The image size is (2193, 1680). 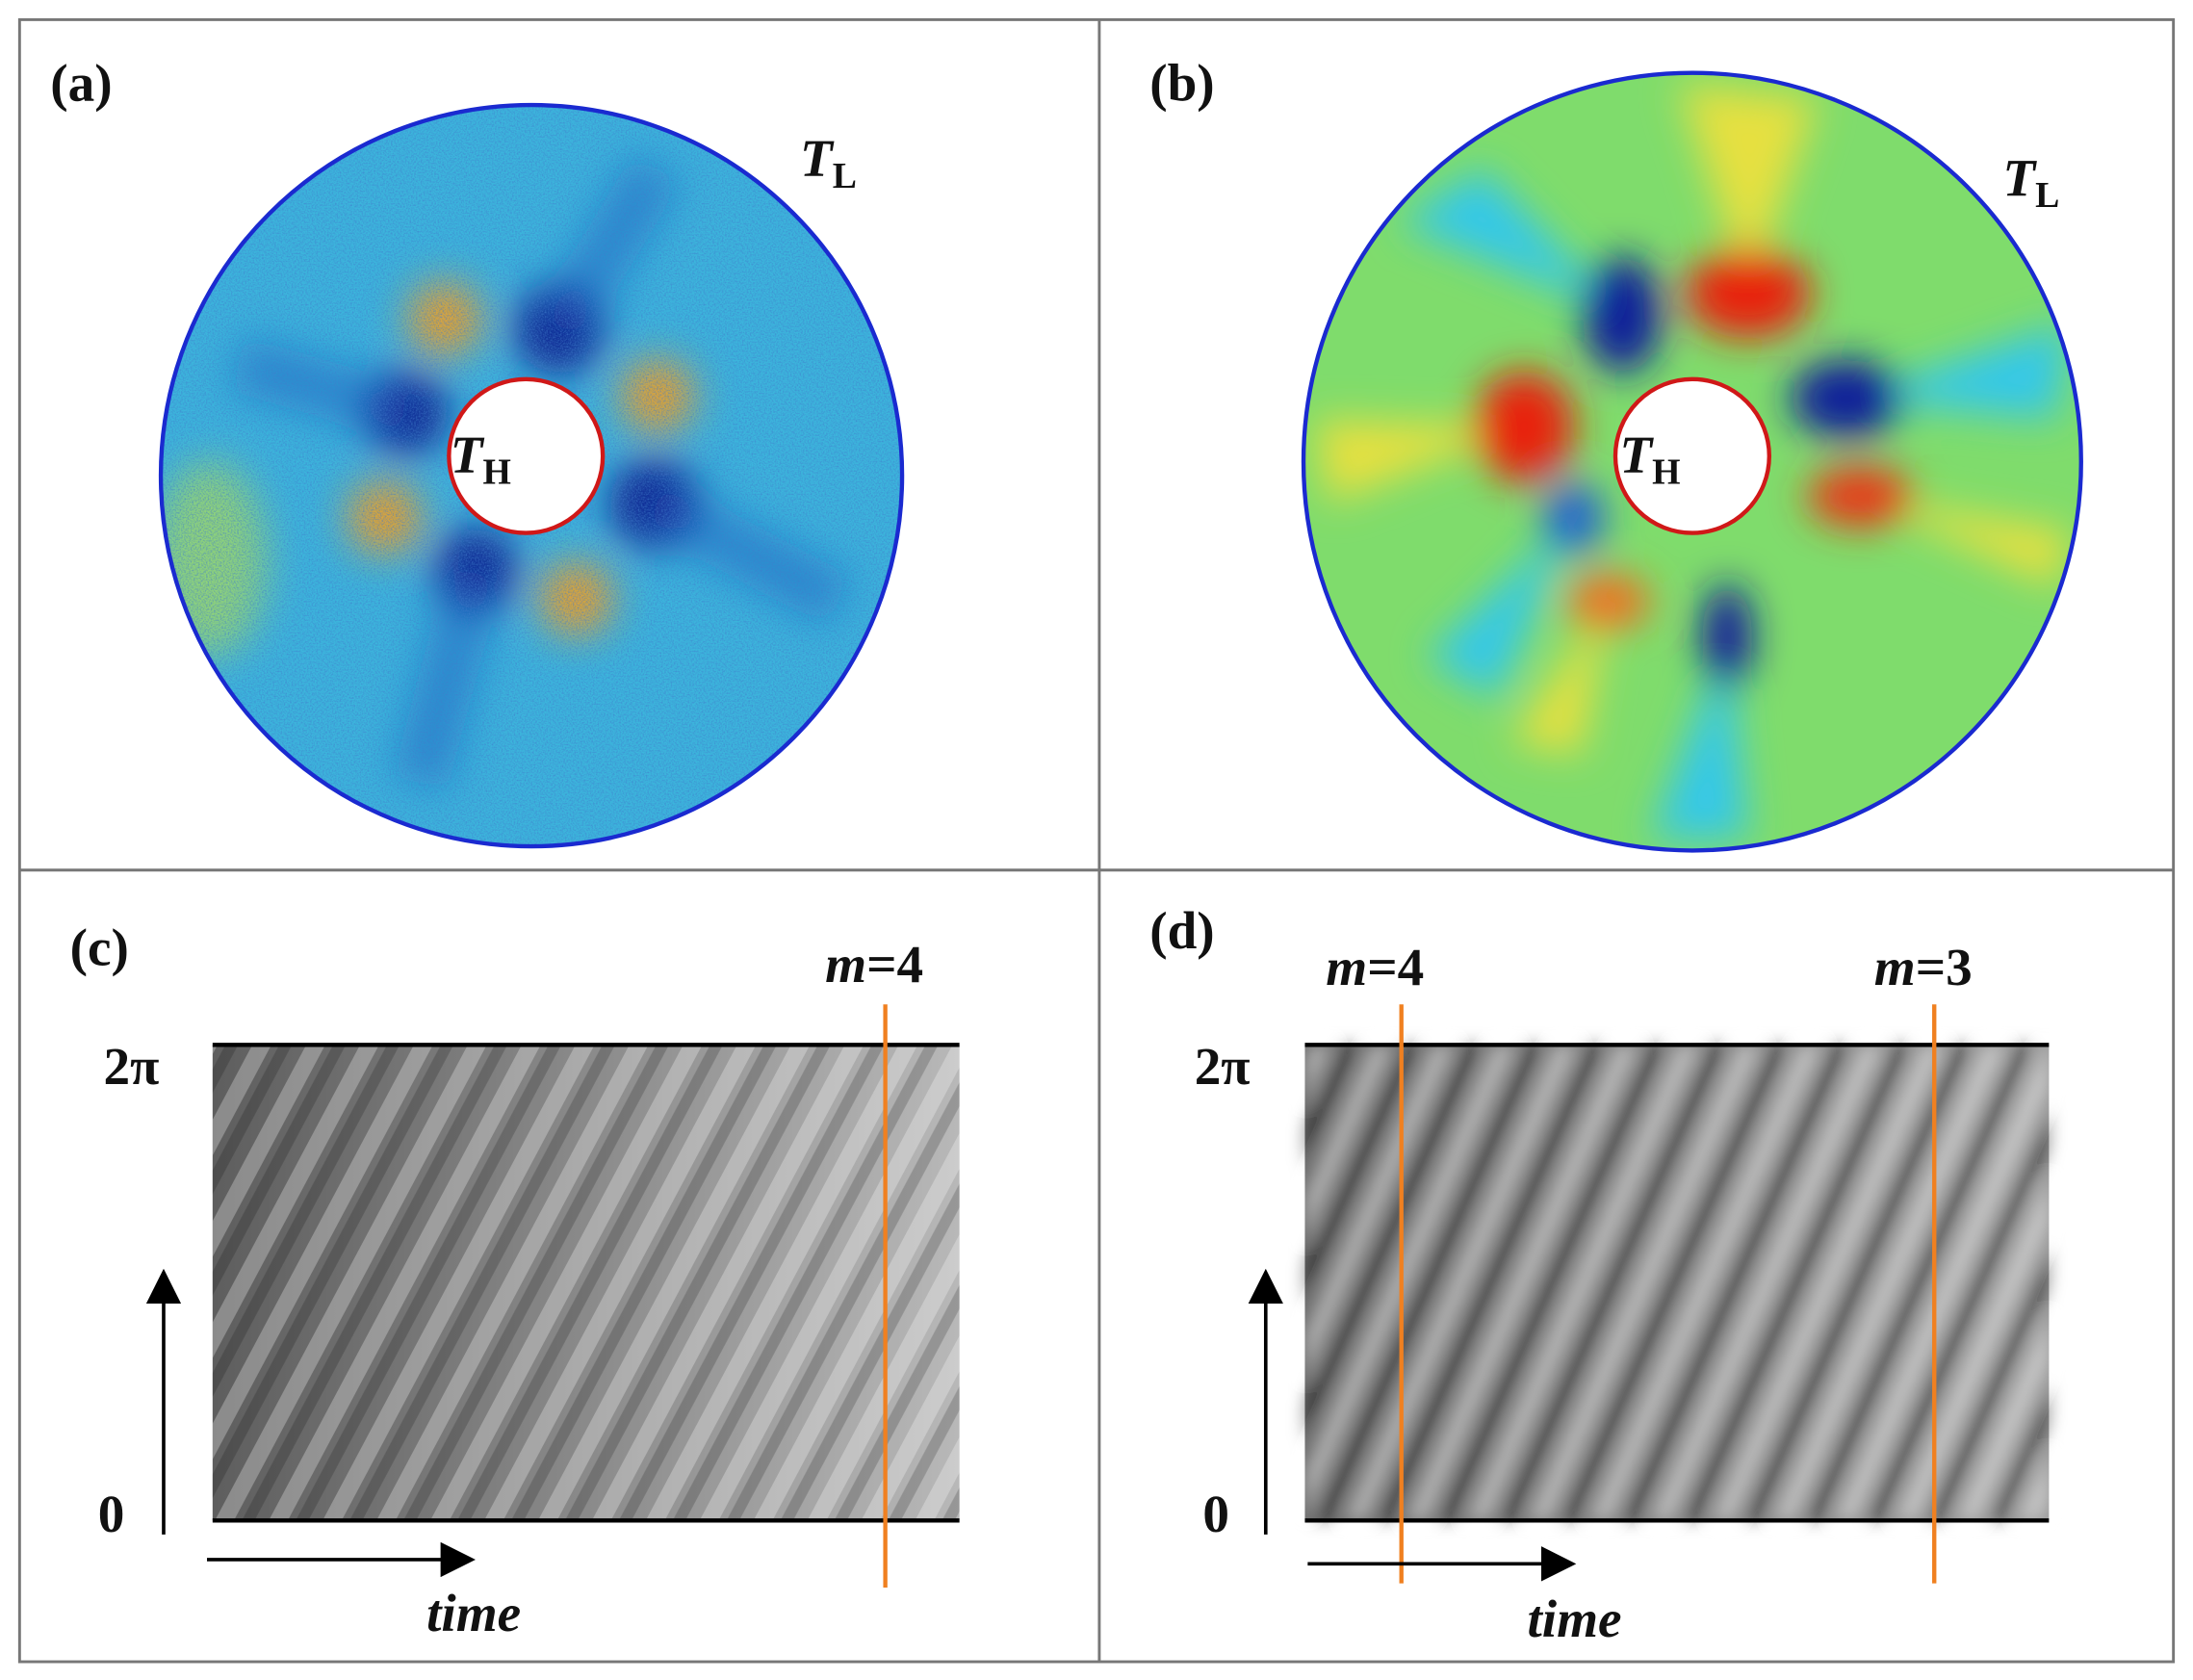 I want to click on marker-label: m=3, so click(x=1924, y=967).